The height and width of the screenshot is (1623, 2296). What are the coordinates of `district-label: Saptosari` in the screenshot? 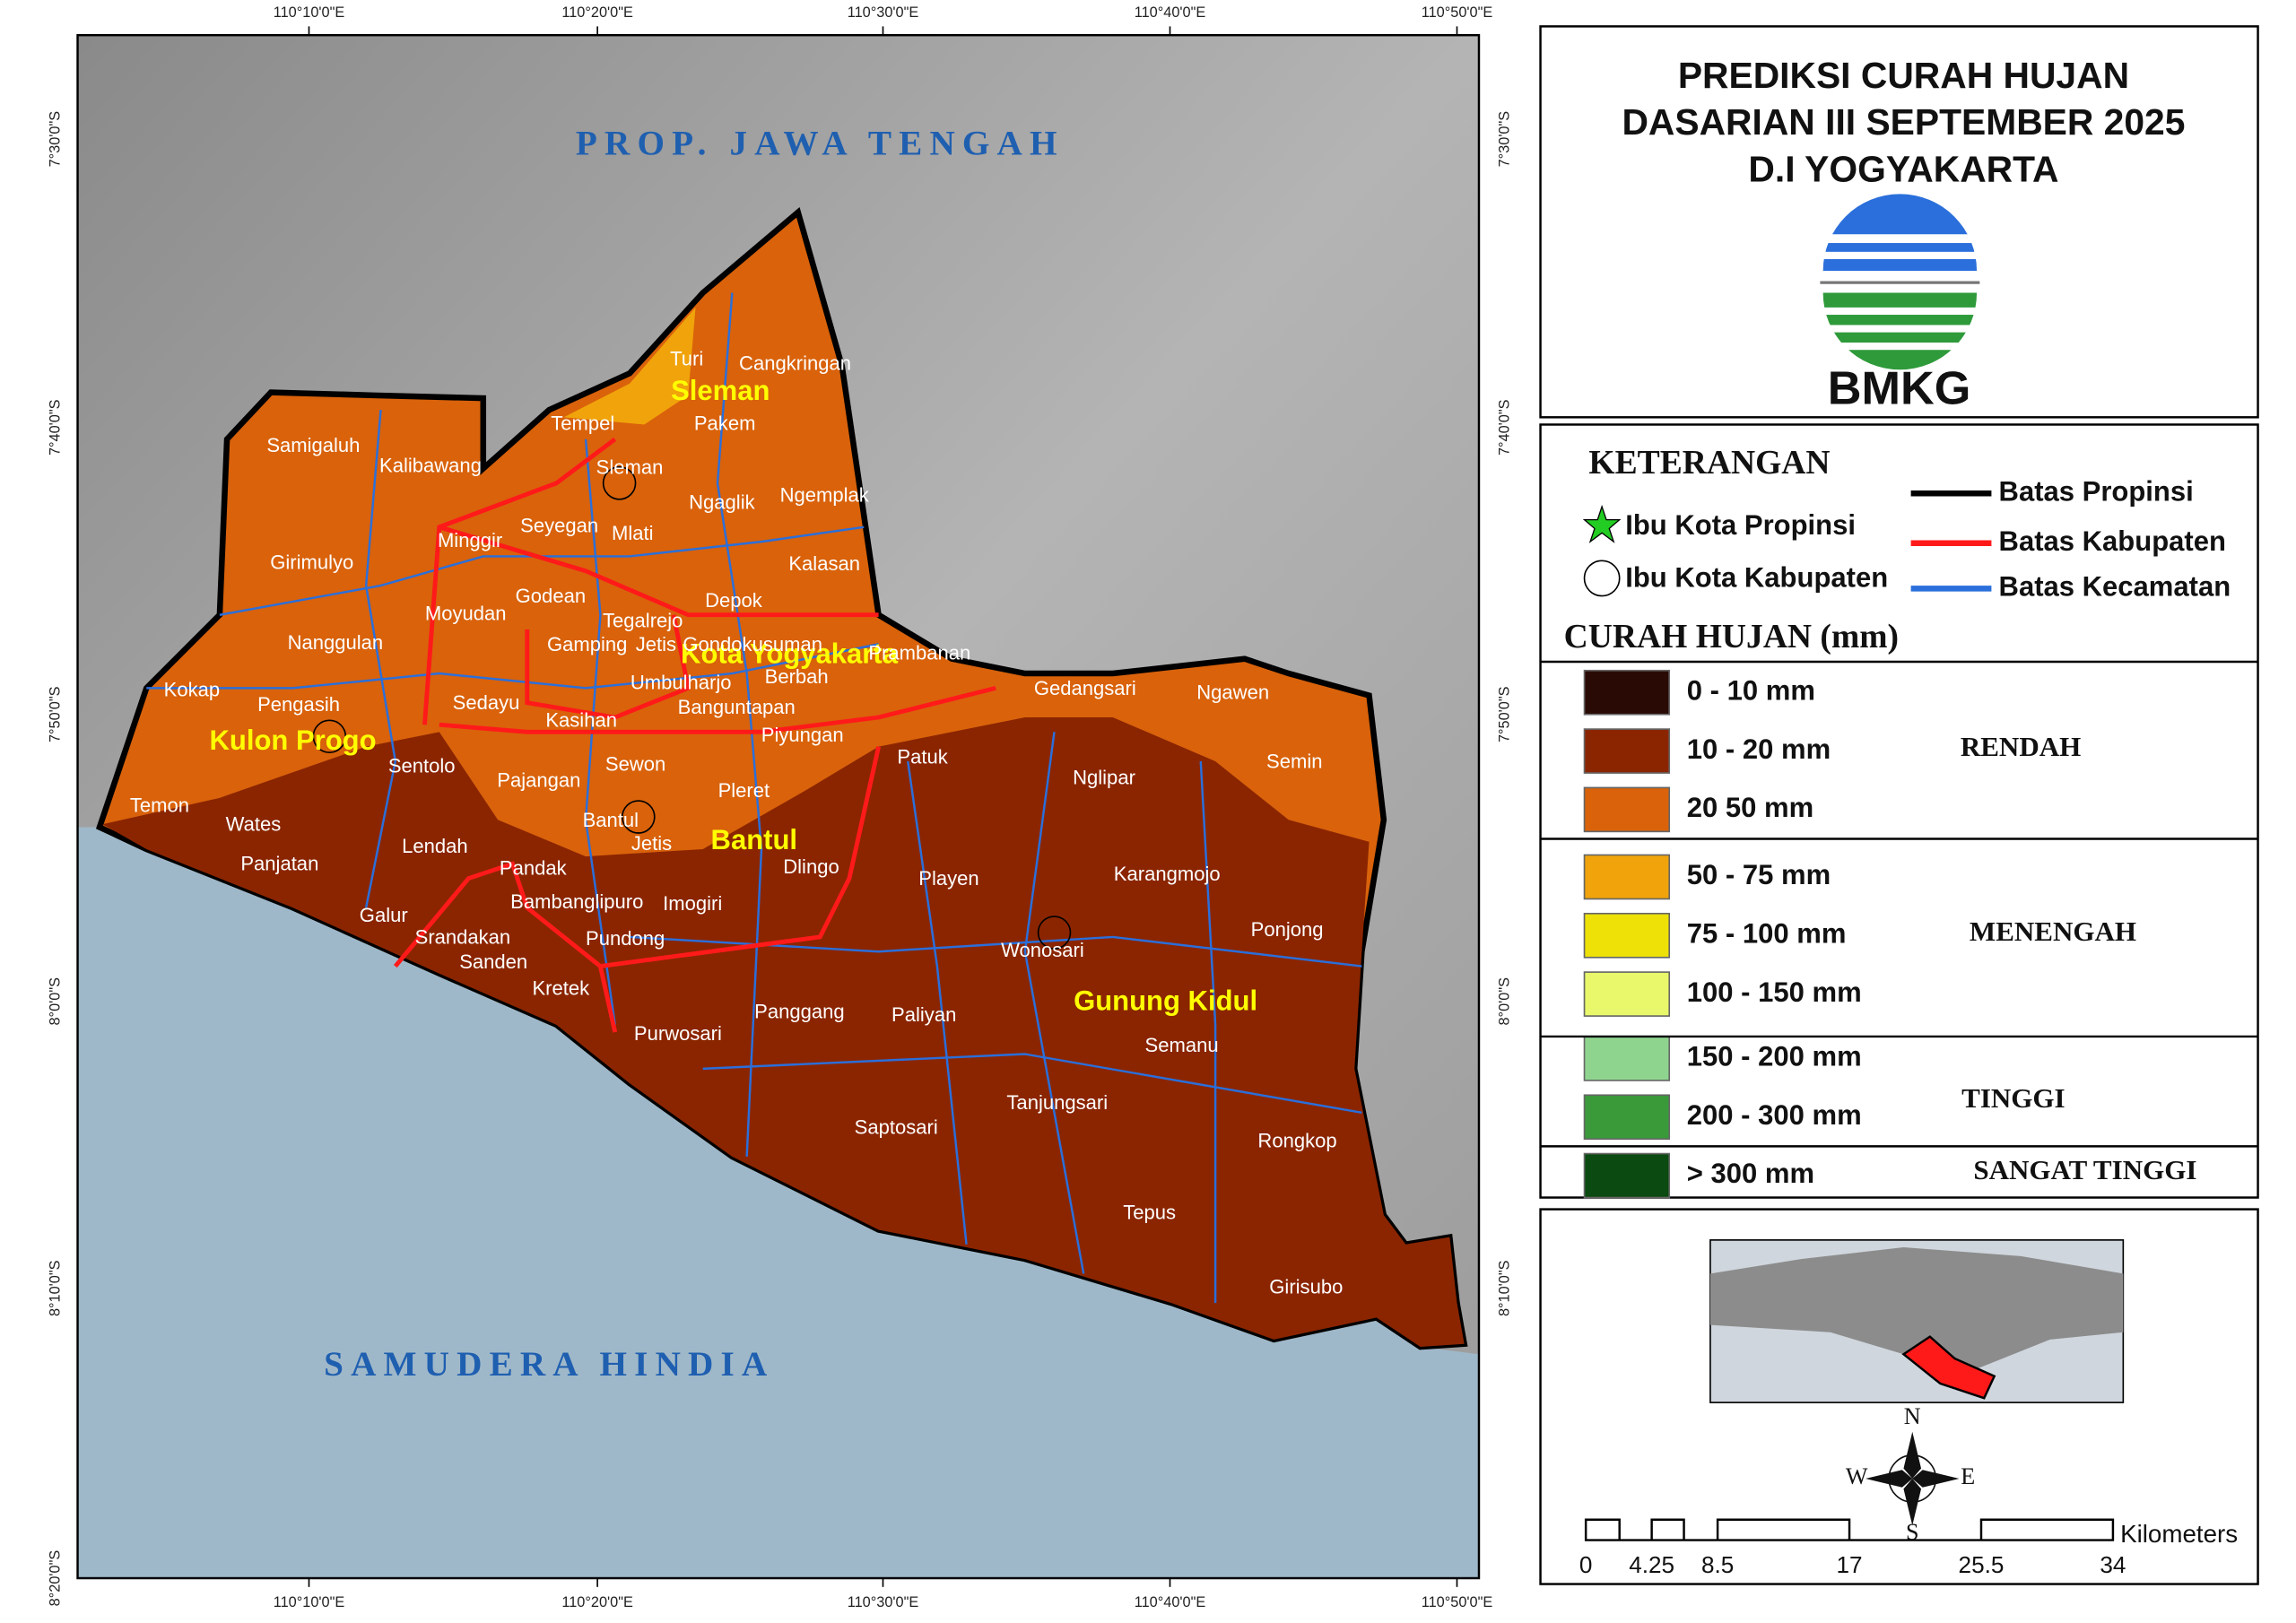 It's located at (896, 1127).